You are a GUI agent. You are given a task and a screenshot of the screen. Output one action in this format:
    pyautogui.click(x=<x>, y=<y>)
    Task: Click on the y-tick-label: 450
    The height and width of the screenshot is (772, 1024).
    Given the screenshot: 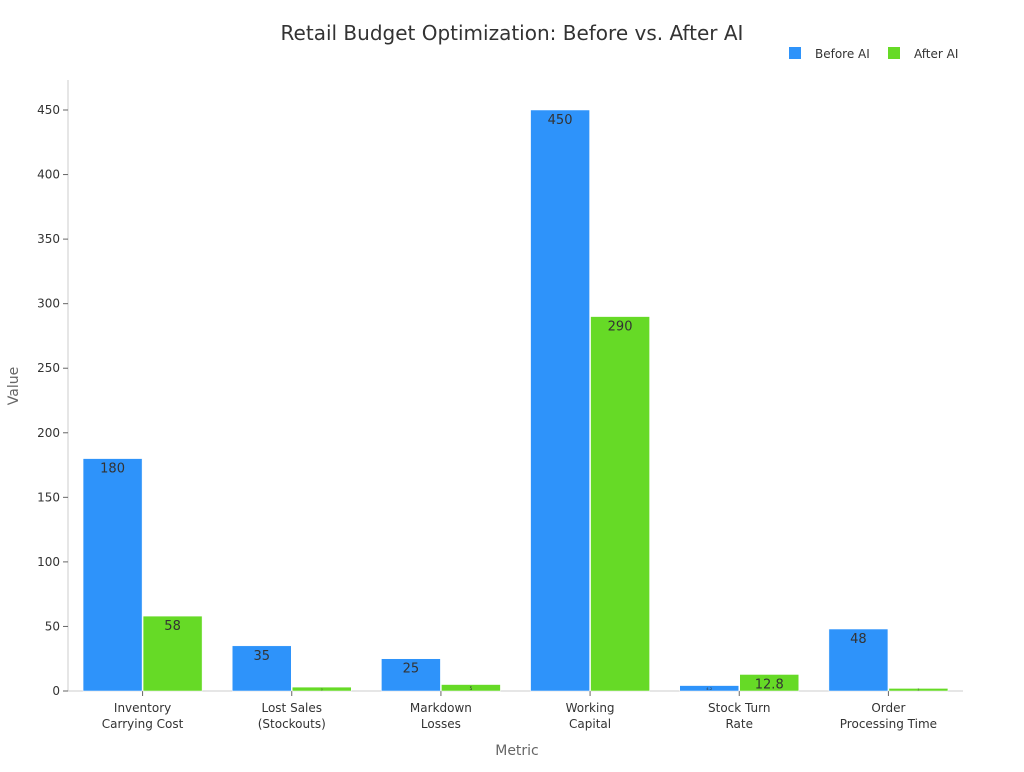 What is the action you would take?
    pyautogui.click(x=48, y=110)
    